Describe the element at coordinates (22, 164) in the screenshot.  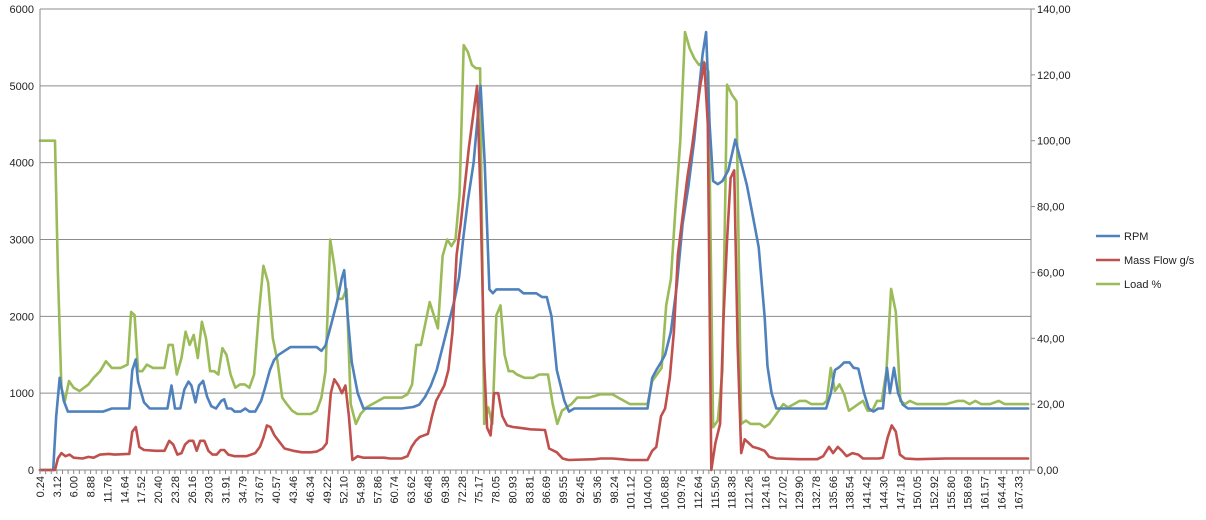
I see `y-tick-label: 4000` at that location.